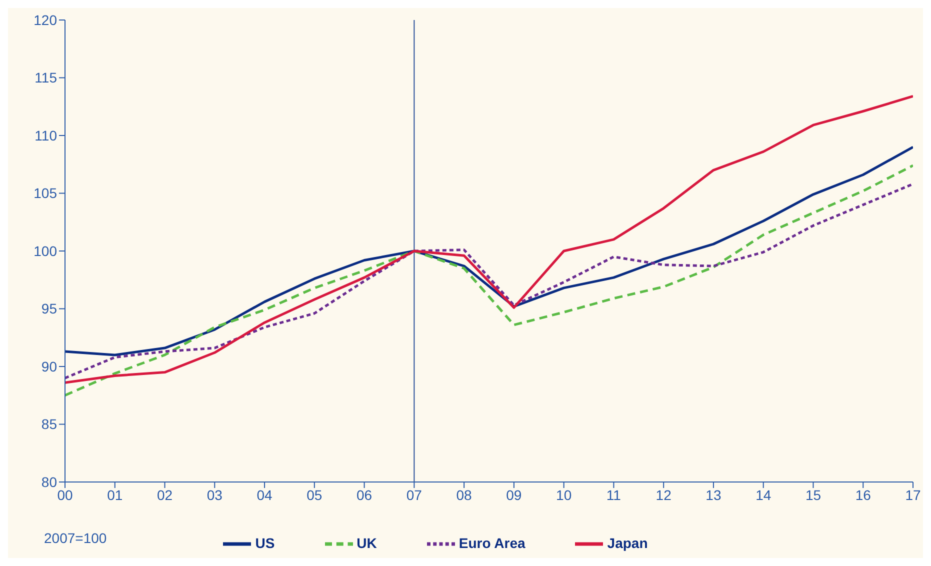 The height and width of the screenshot is (566, 931). What do you see at coordinates (49, 308) in the screenshot?
I see `y-tick-label: 95` at bounding box center [49, 308].